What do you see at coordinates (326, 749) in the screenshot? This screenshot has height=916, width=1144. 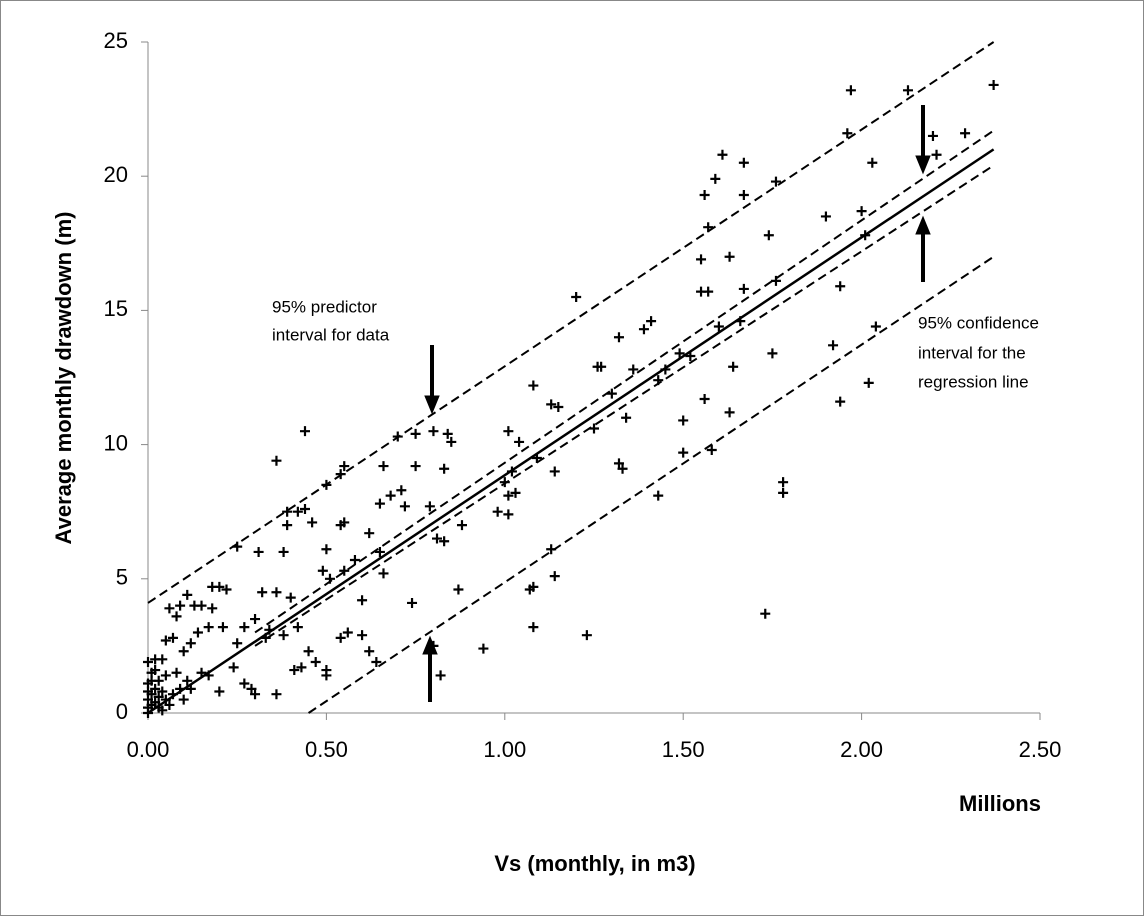 I see `x-tick-label: 0.50` at bounding box center [326, 749].